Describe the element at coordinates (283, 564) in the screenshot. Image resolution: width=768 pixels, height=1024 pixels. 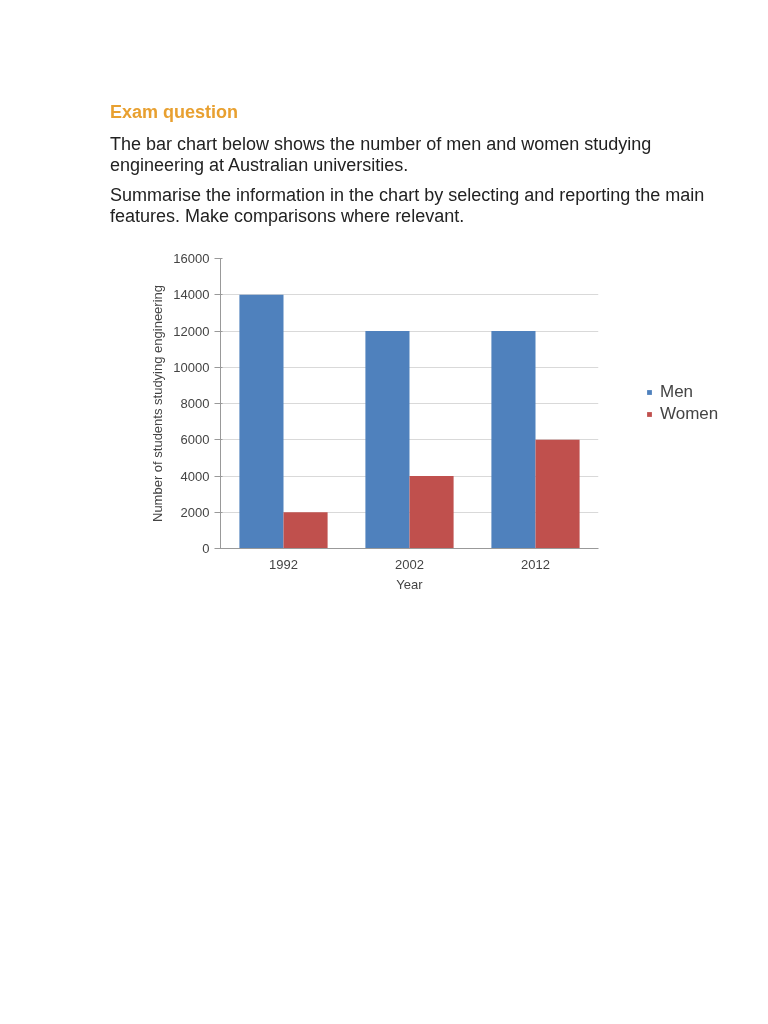
I see `x-tick-label: 1992` at that location.